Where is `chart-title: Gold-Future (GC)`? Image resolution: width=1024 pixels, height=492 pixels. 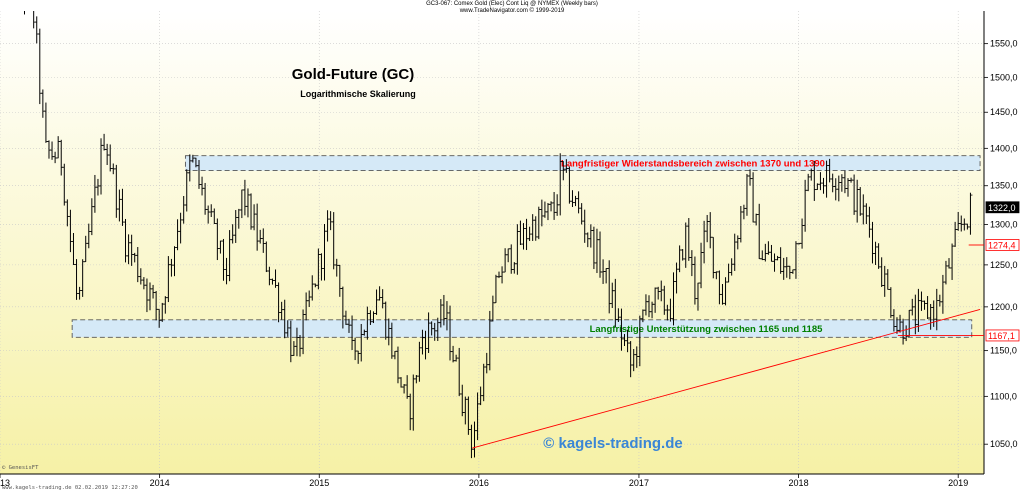
chart-title: Gold-Future (GC) is located at coordinates (353, 74).